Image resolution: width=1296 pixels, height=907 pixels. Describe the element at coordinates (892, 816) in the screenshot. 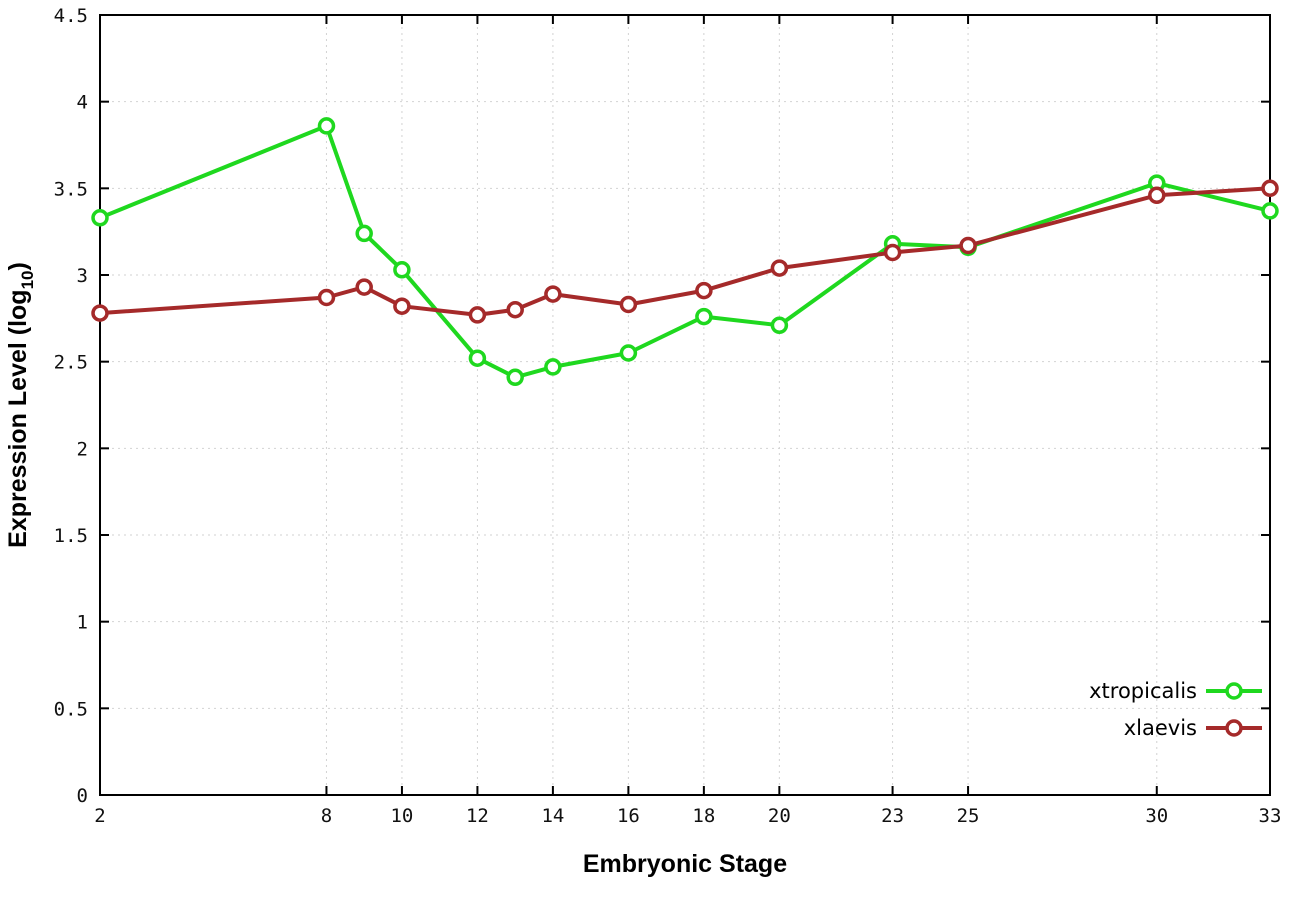

I see `x-tick-label: 23` at that location.